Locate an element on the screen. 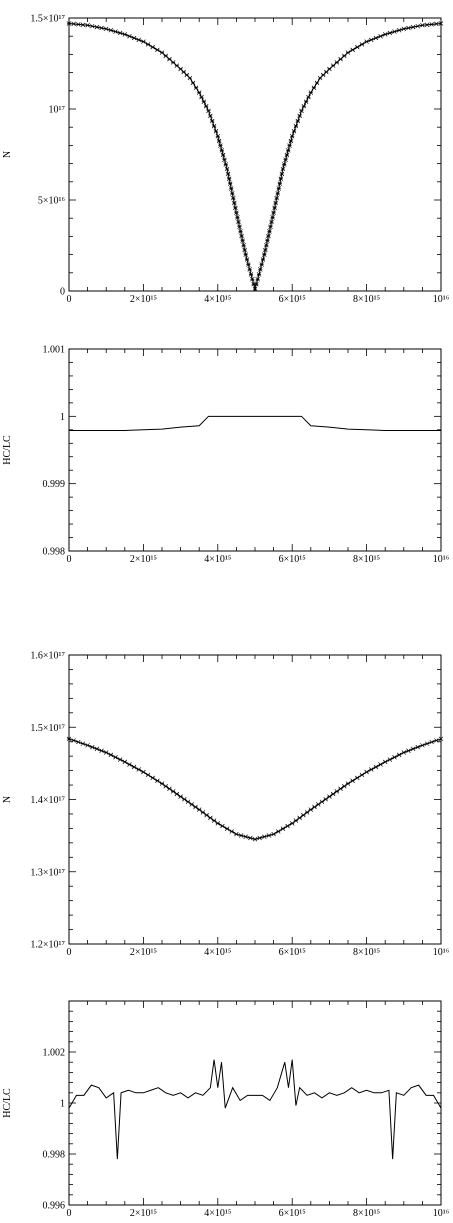 Image resolution: width=453 pixels, height=1223 pixels. y-tick-label: 1.6×10¹⁷ is located at coordinates (47, 656).